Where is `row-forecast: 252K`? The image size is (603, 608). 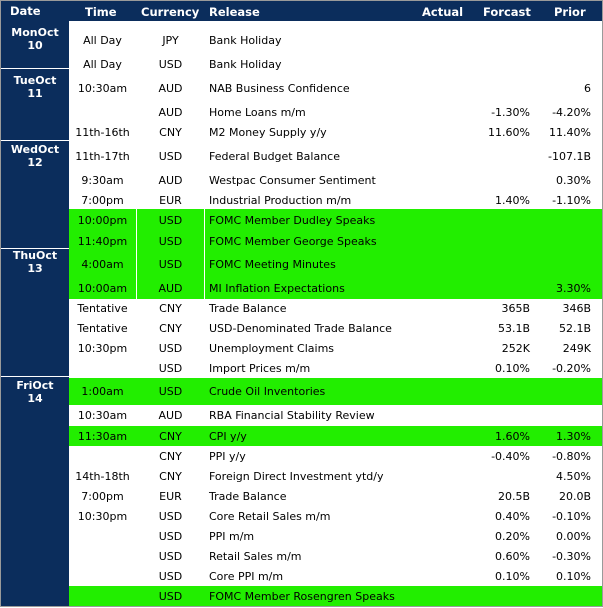 row-forecast: 252K is located at coordinates (515, 348).